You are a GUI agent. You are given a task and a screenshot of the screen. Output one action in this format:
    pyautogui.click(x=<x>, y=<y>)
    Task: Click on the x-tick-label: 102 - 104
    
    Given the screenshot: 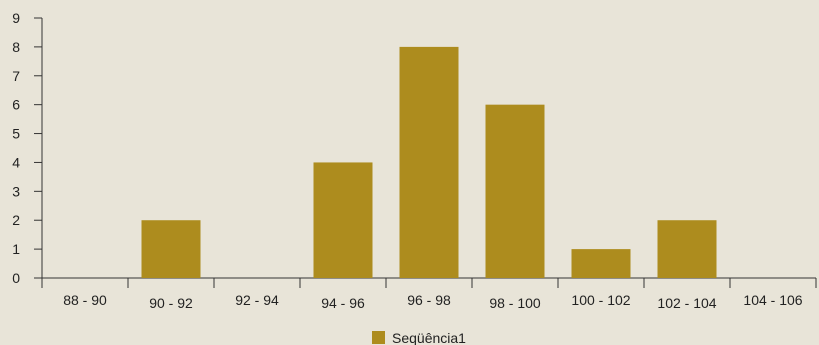 What is the action you would take?
    pyautogui.click(x=686, y=303)
    